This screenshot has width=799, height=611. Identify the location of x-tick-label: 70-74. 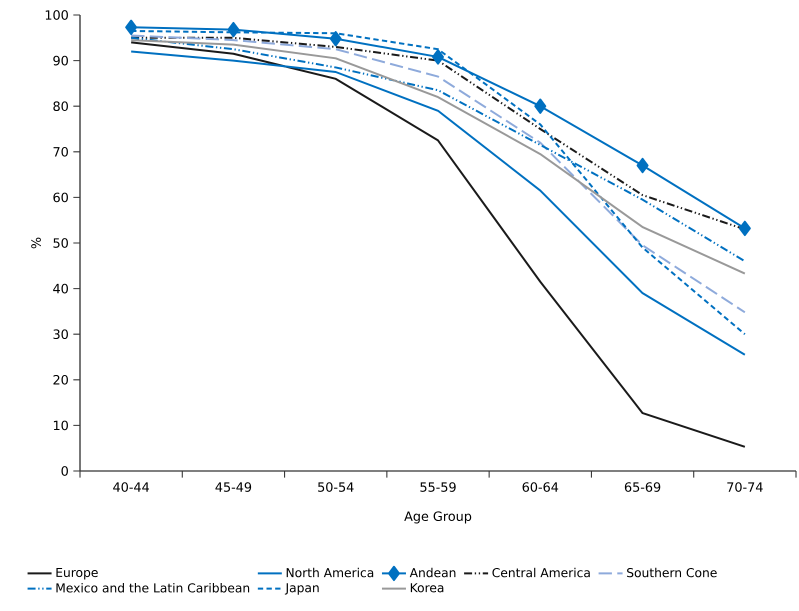
(745, 487).